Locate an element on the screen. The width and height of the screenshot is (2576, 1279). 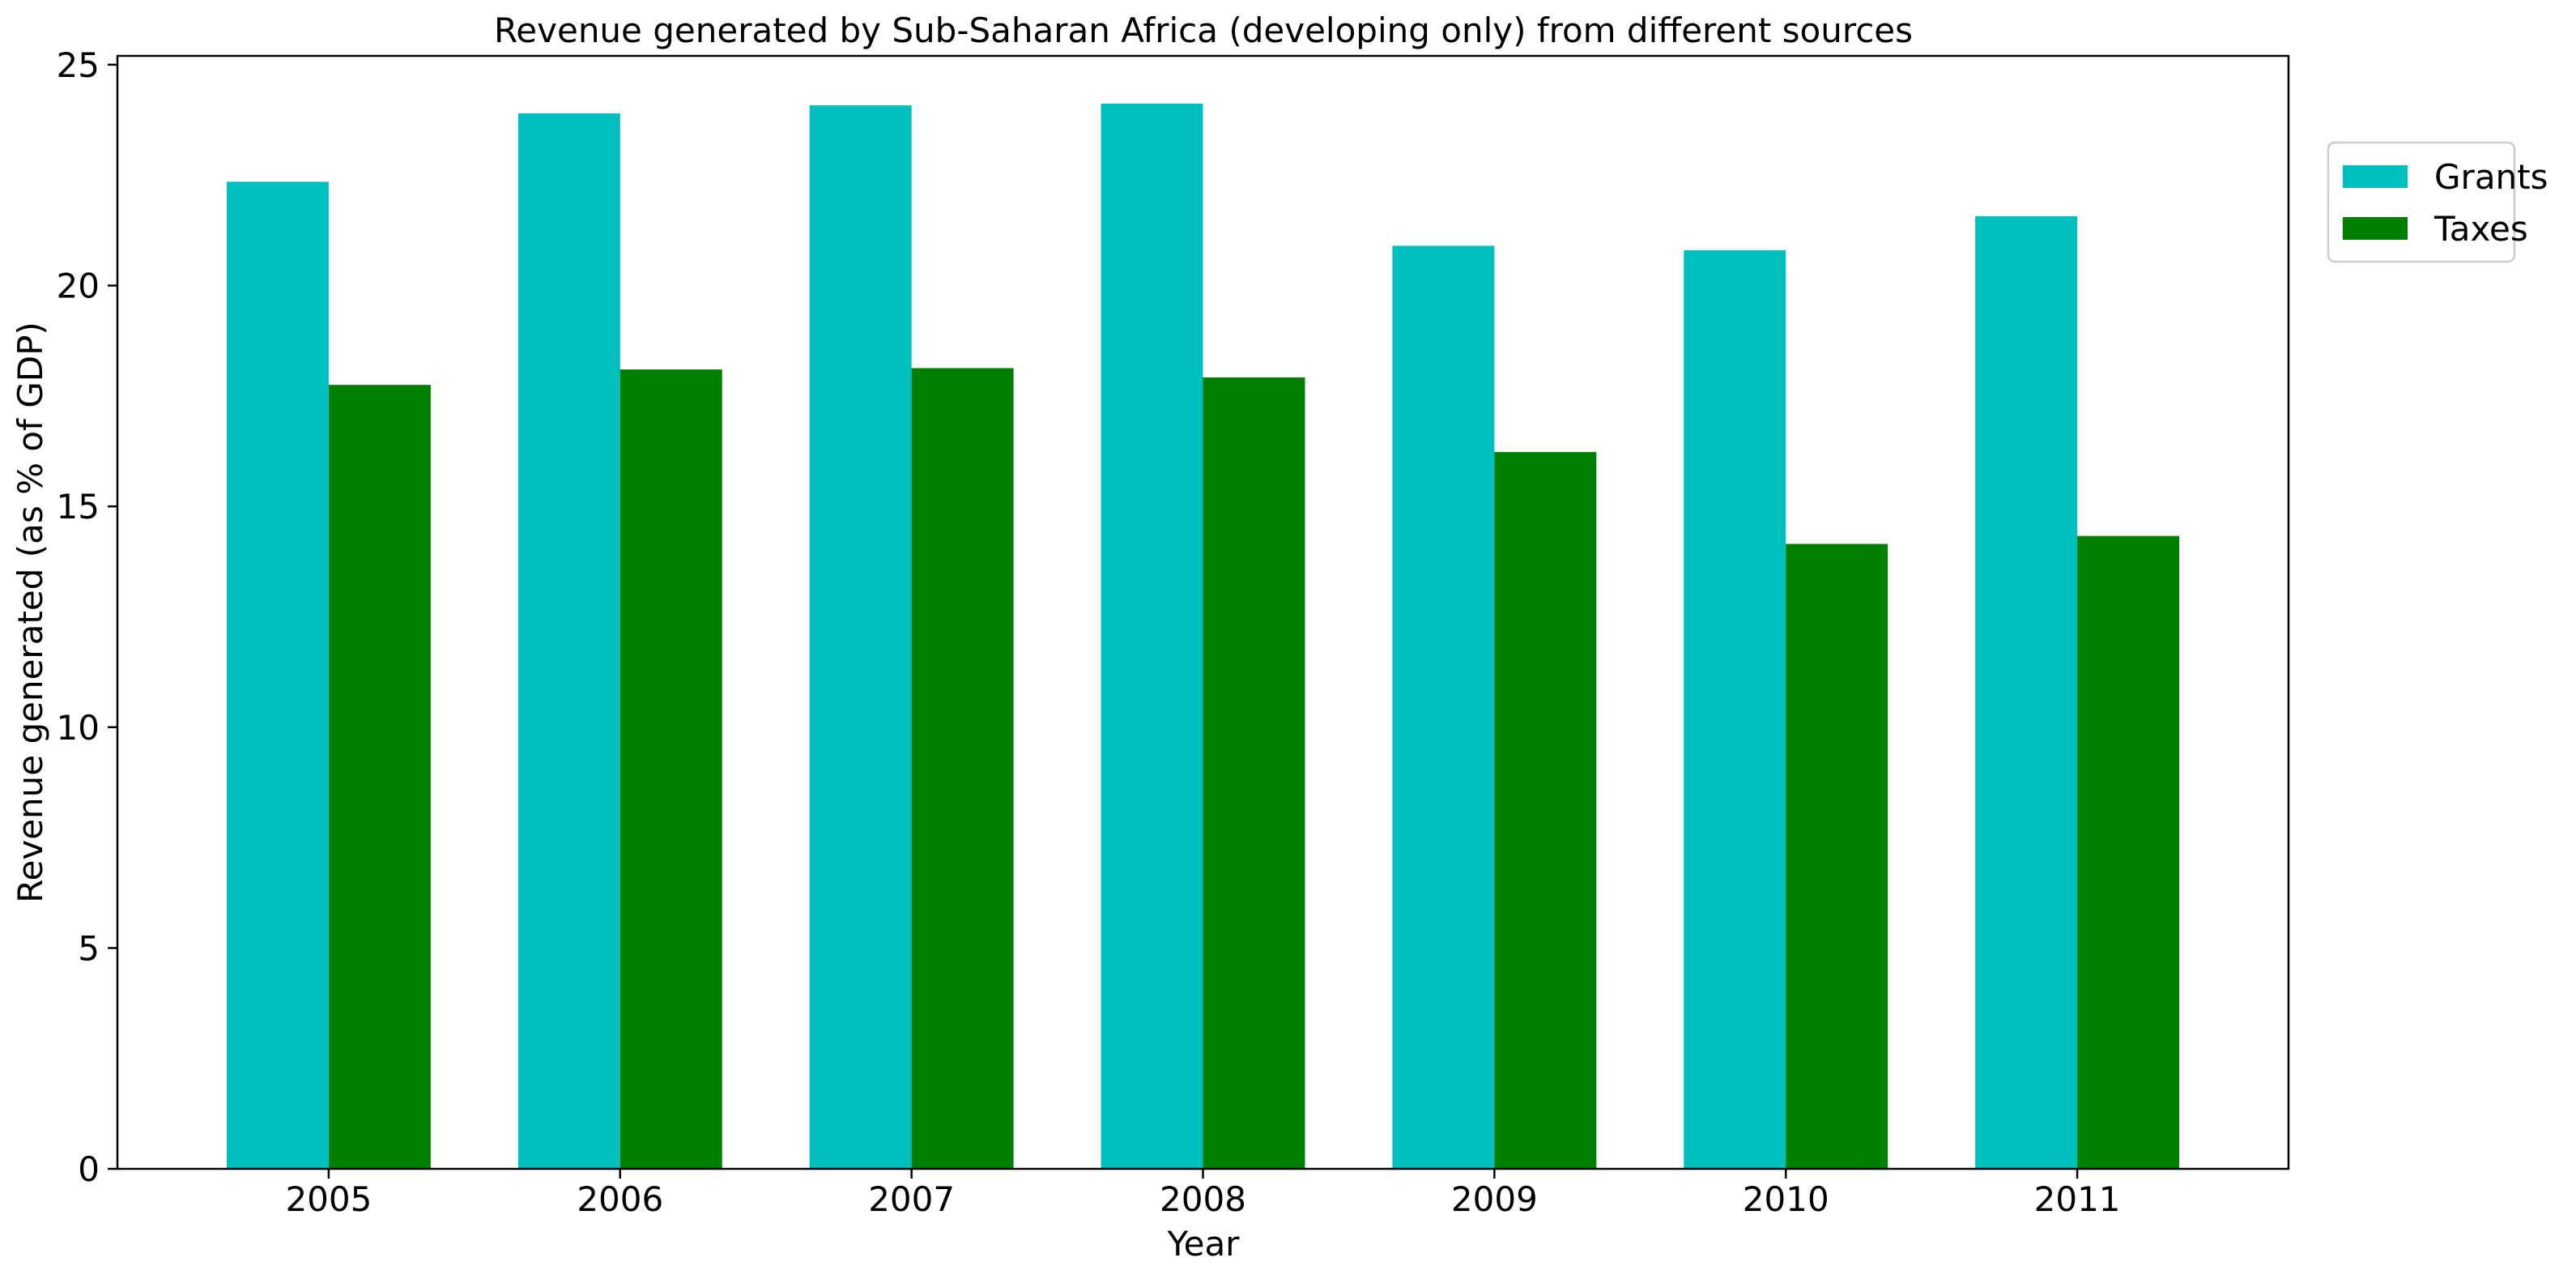
x-axis: 2005 2006 2007 2008 2009 2010 2011 is located at coordinates (1203, 1194).